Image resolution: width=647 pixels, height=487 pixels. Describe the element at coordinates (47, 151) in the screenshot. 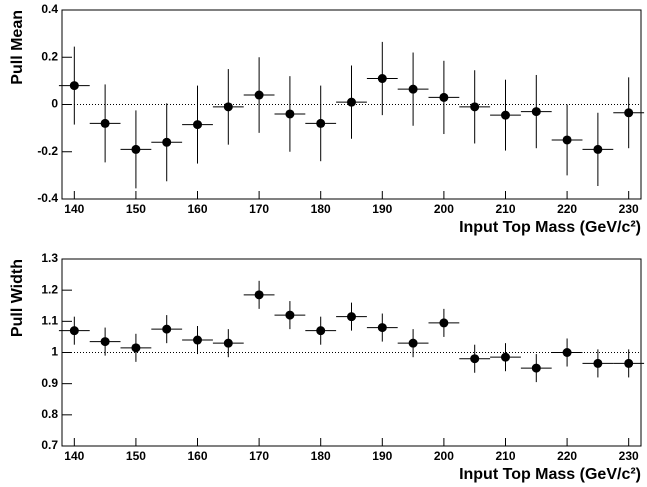

I see `y-tick-label: -0.2` at that location.